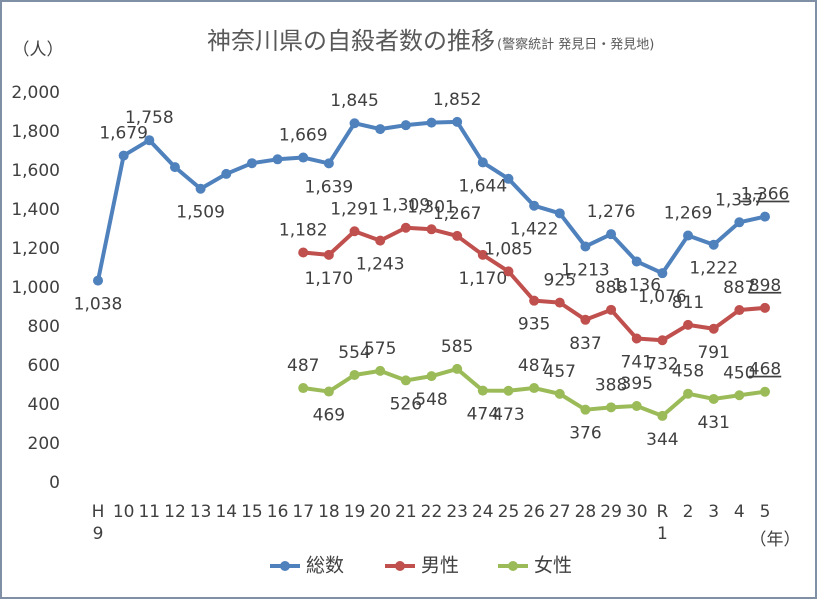 This screenshot has height=604, width=818. What do you see at coordinates (534, 325) in the screenshot?
I see `data-label: 935` at bounding box center [534, 325].